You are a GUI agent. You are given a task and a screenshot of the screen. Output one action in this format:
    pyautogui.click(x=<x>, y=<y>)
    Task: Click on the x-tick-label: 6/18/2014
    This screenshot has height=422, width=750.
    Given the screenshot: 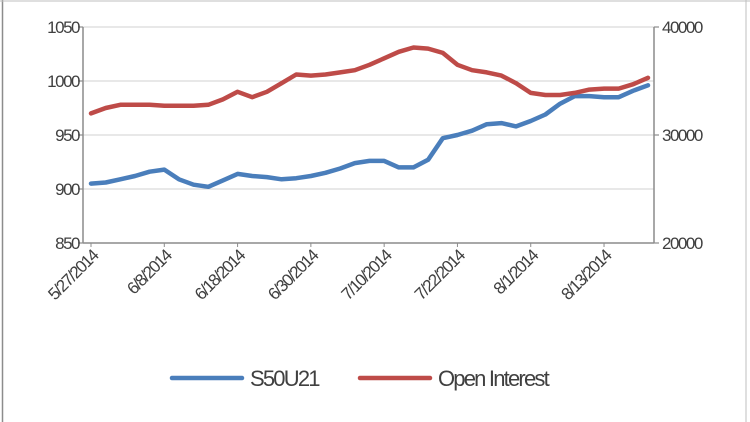 What is the action you would take?
    pyautogui.click(x=220, y=275)
    